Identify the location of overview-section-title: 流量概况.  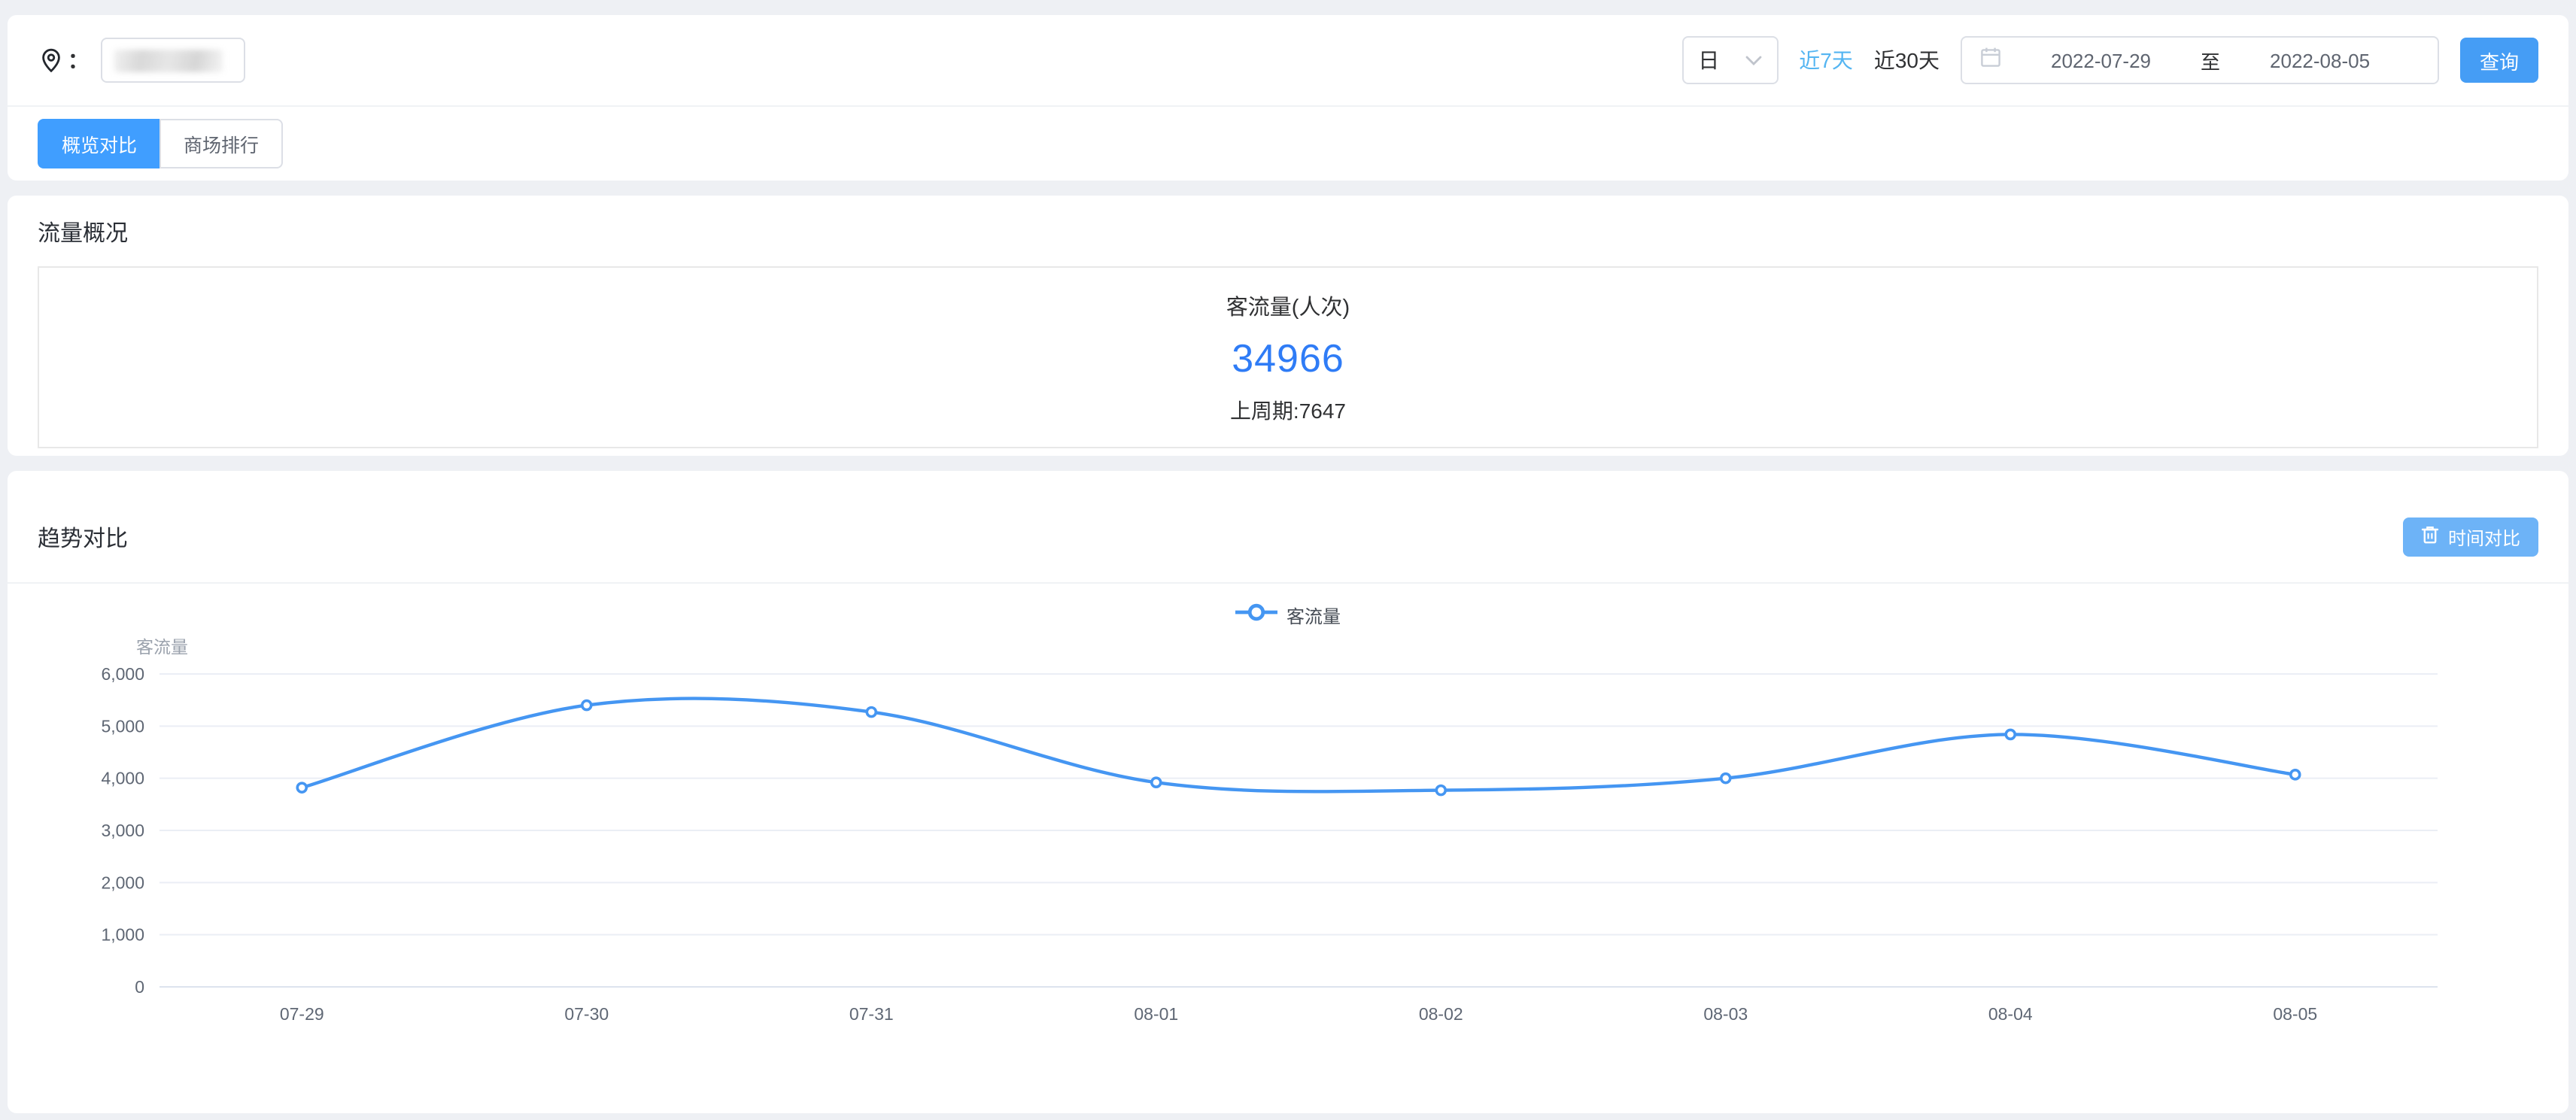
(84, 234).